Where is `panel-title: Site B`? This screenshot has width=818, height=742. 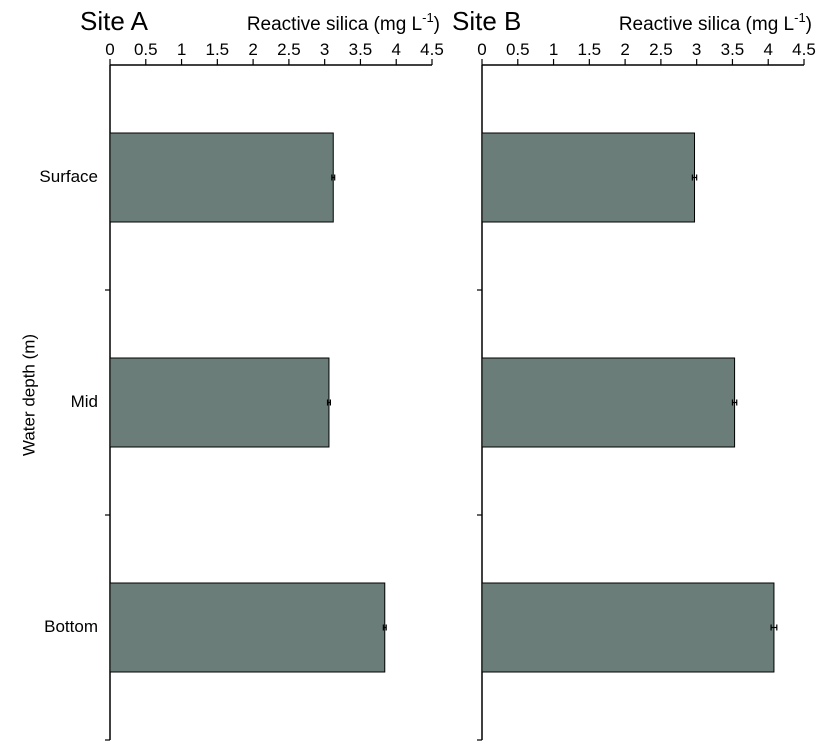 panel-title: Site B is located at coordinates (486, 21).